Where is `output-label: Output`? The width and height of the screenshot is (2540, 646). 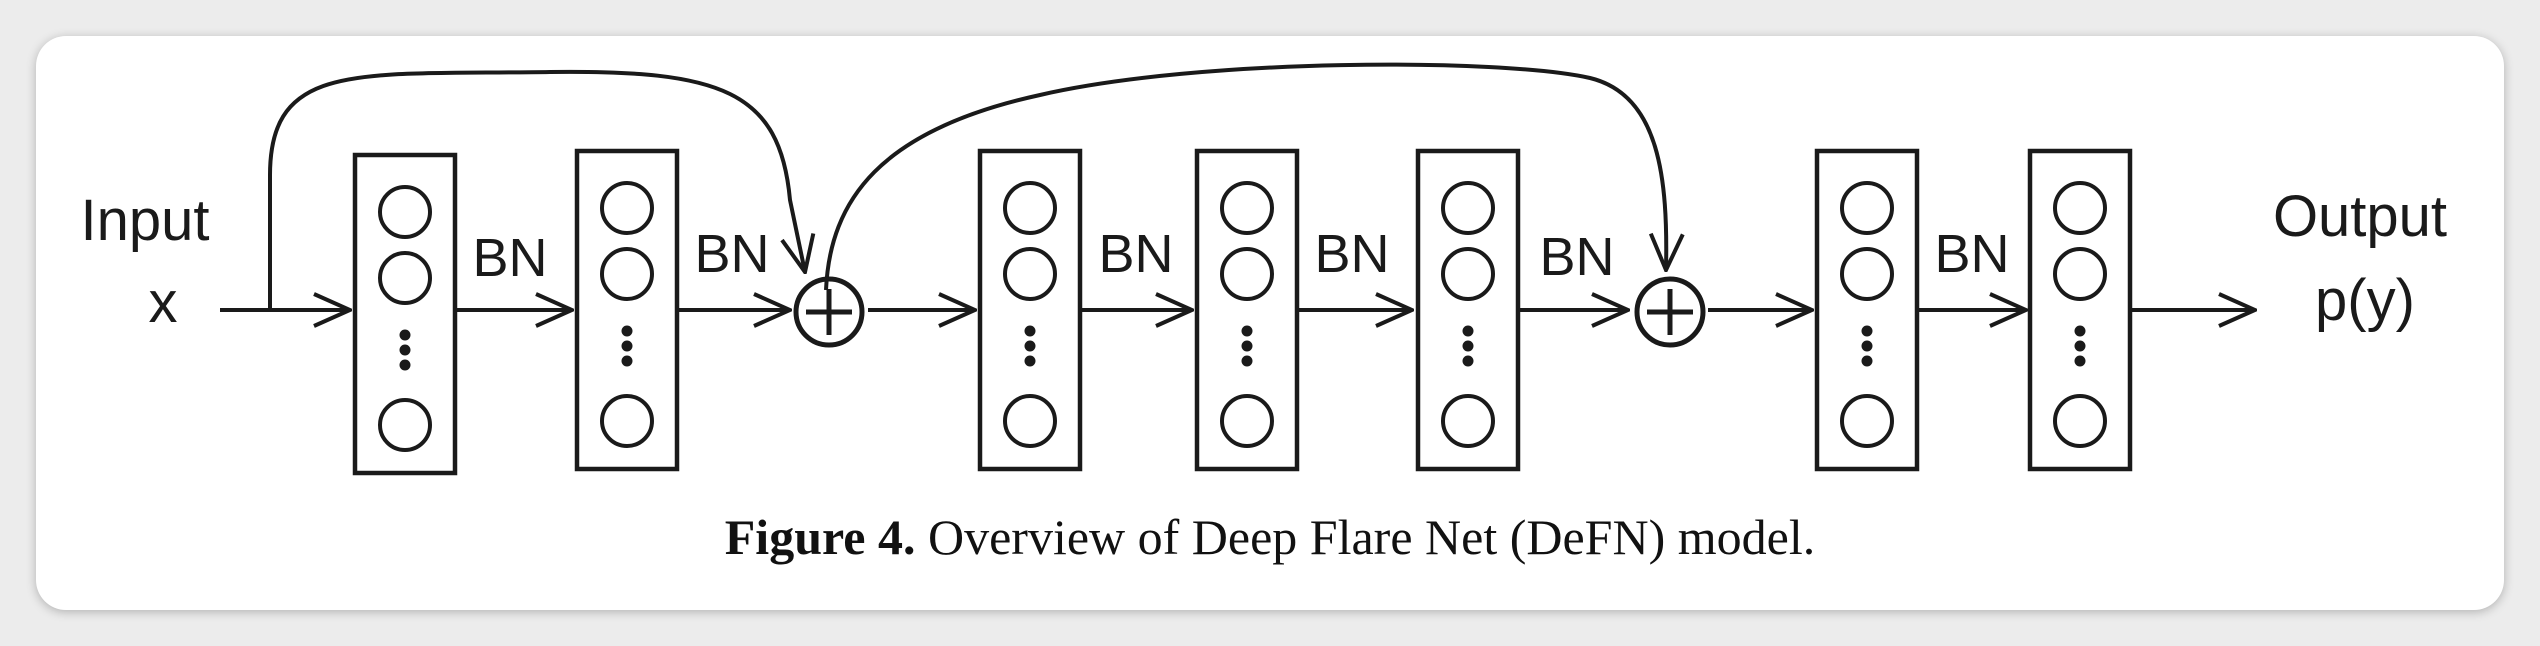 output-label: Output is located at coordinates (2360, 216).